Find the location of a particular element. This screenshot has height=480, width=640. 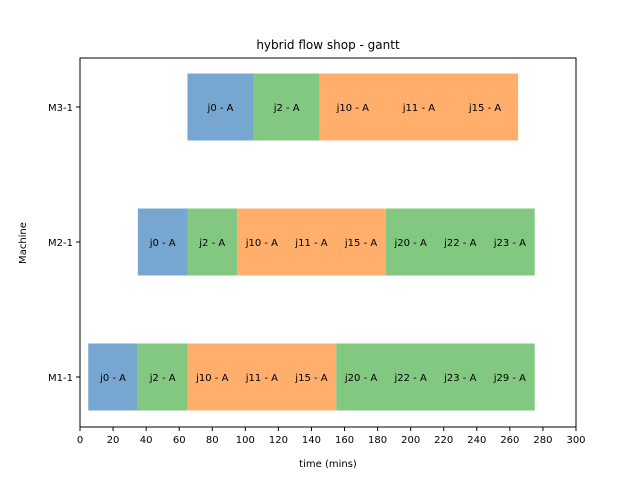

x-tick-label: 160 is located at coordinates (344, 440).